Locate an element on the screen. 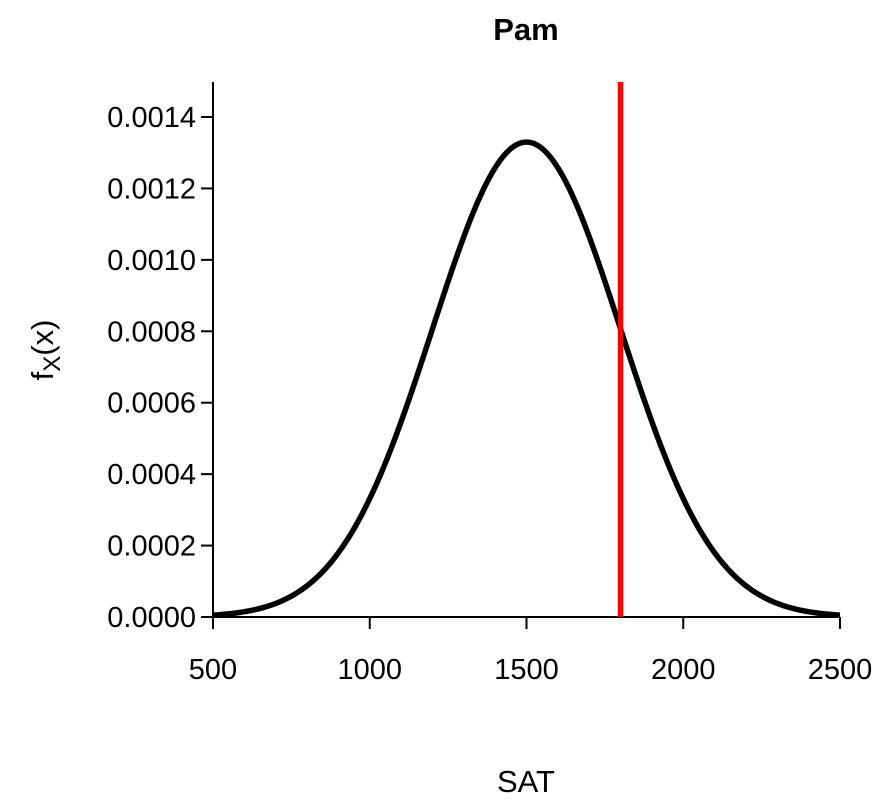 The image size is (882, 800). x-tick-label: 1500 is located at coordinates (526, 670).